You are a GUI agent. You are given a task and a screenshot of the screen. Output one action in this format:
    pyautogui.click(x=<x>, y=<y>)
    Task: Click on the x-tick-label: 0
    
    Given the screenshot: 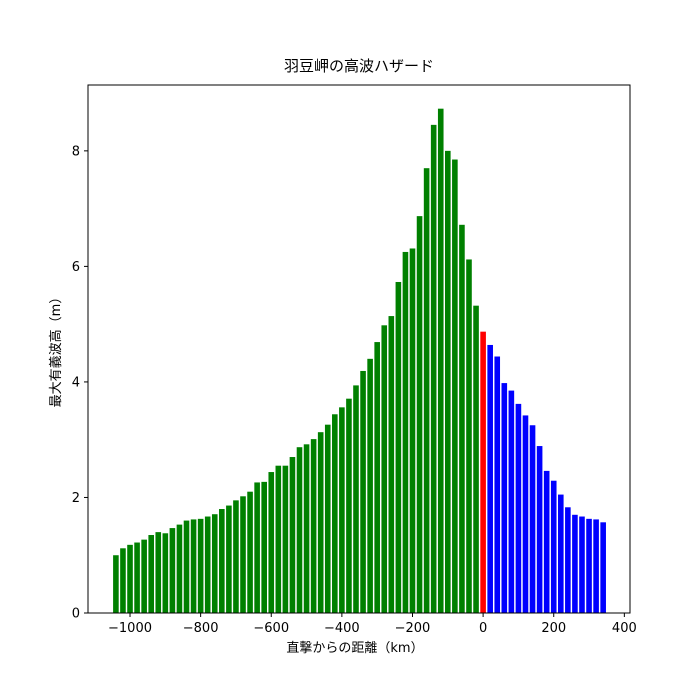 What is the action you would take?
    pyautogui.click(x=483, y=628)
    